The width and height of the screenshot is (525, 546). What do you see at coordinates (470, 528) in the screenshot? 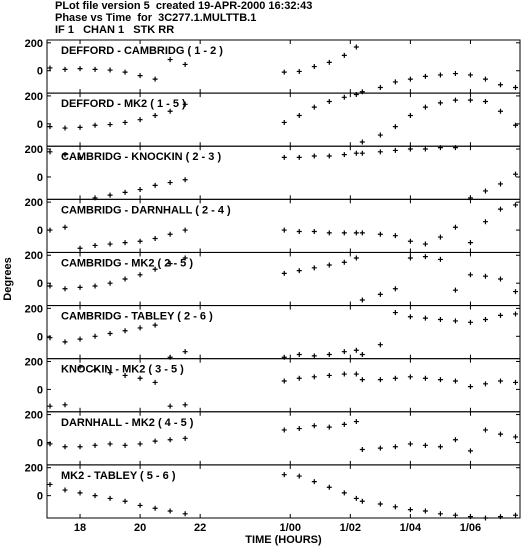
I see `x-tick-label: 1/06` at bounding box center [470, 528].